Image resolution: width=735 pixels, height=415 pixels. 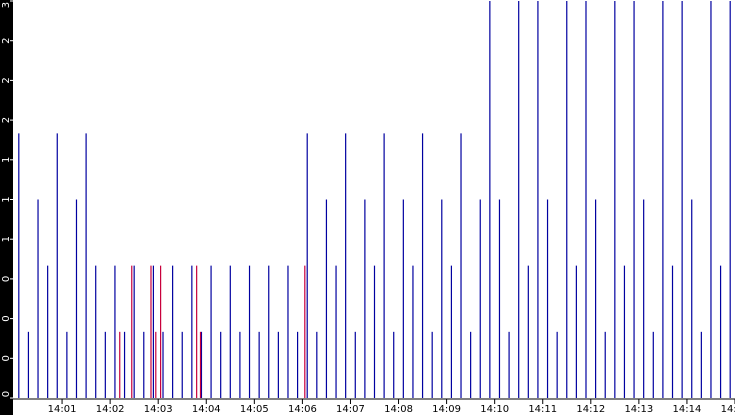 What do you see at coordinates (62, 409) in the screenshot?
I see `x-tick-label: 14:01` at bounding box center [62, 409].